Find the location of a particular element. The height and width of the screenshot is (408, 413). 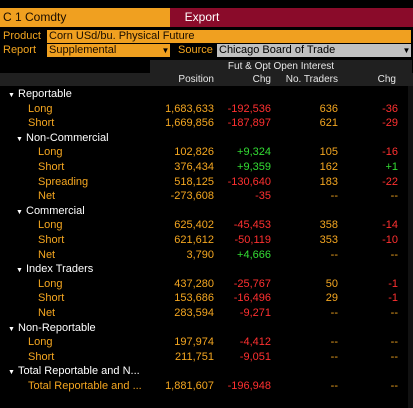

cell-traders: 50 is located at coordinates (331, 283).